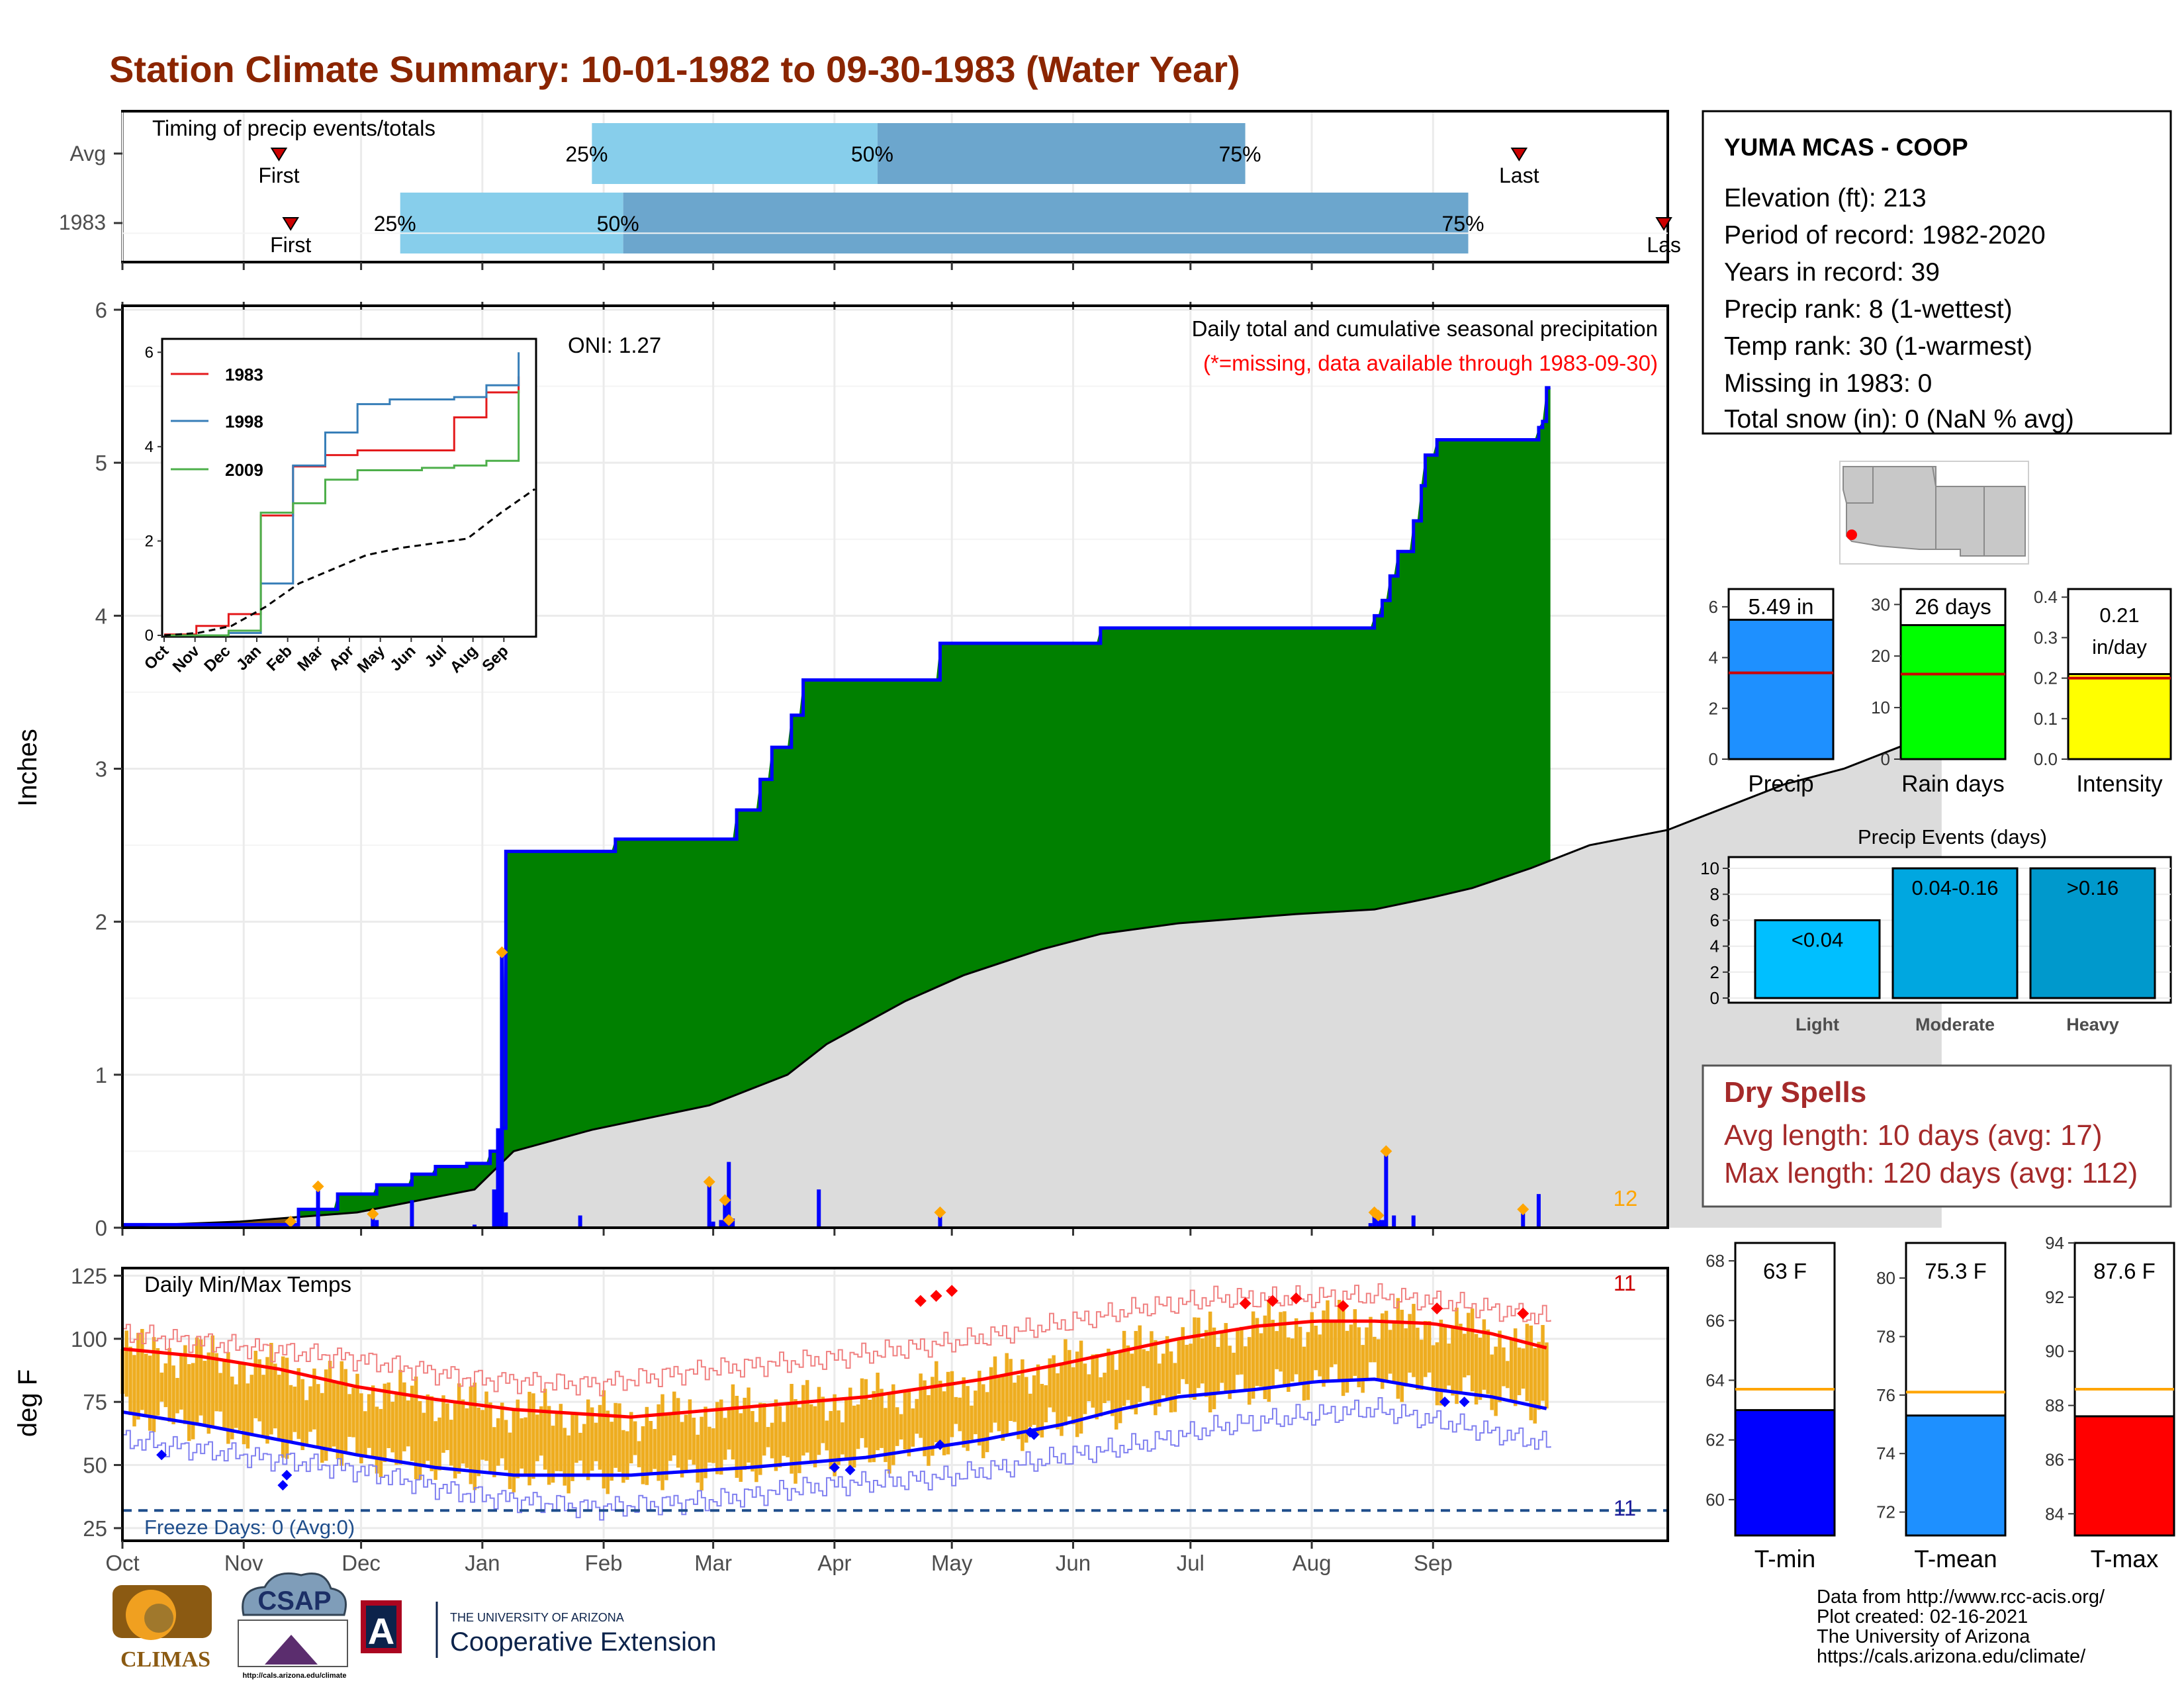 Image resolution: width=2184 pixels, height=1691 pixels. What do you see at coordinates (614, 345) in the screenshot?
I see `oni-label: ONI: 1.27` at bounding box center [614, 345].